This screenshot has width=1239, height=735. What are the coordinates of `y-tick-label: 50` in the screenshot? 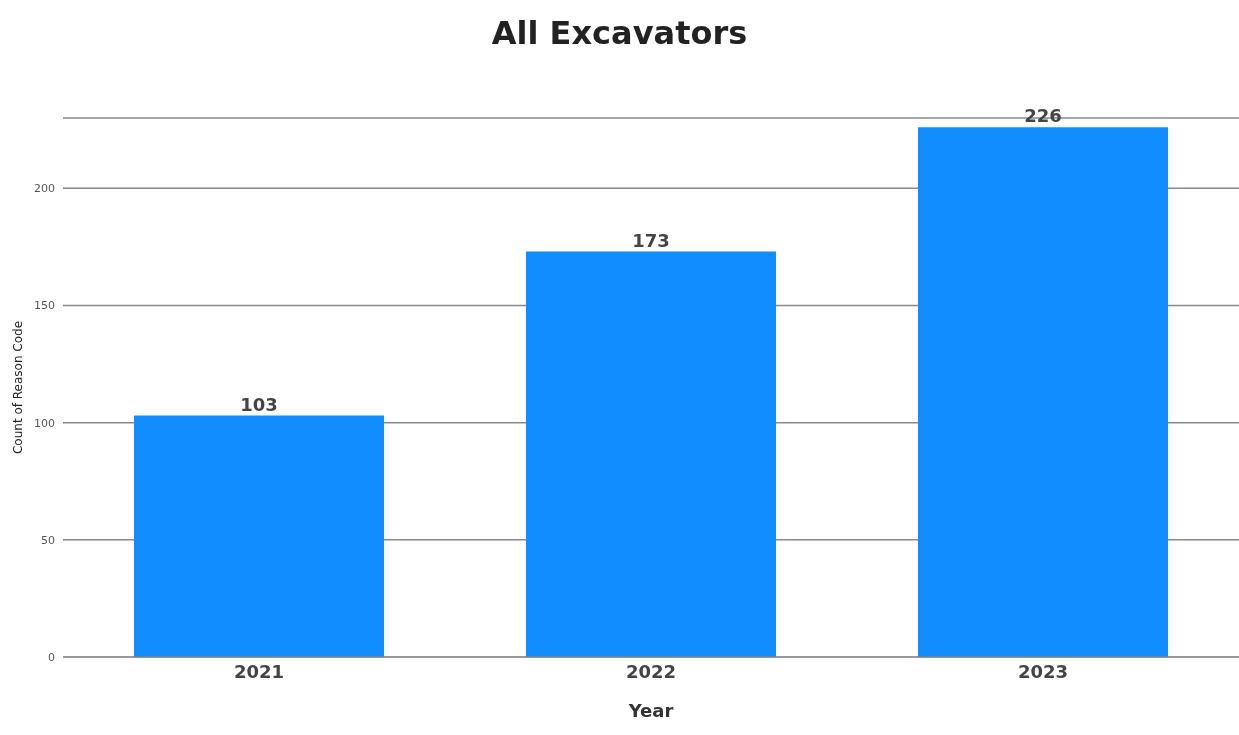 It's located at (48, 540).